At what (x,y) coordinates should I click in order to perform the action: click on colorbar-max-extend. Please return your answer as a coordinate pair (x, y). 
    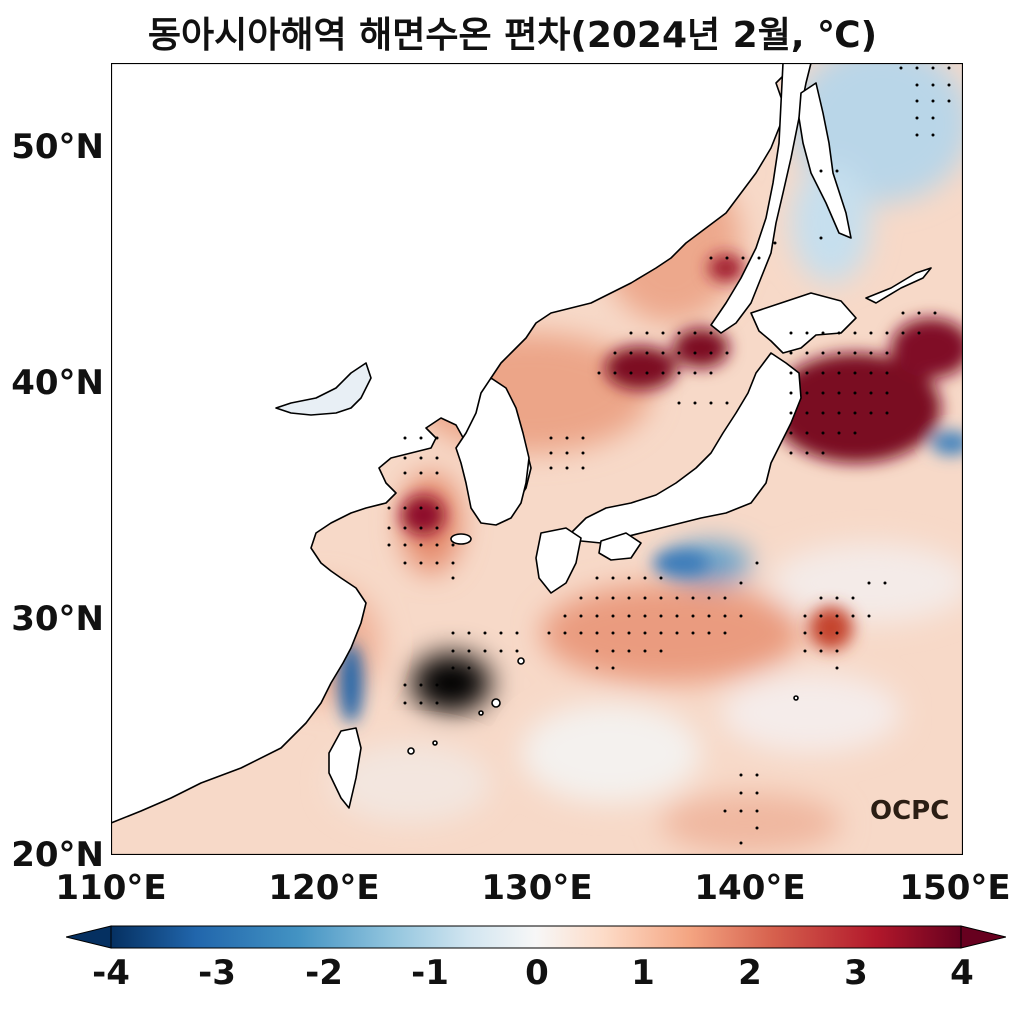
    Looking at the image, I should click on (983, 937).